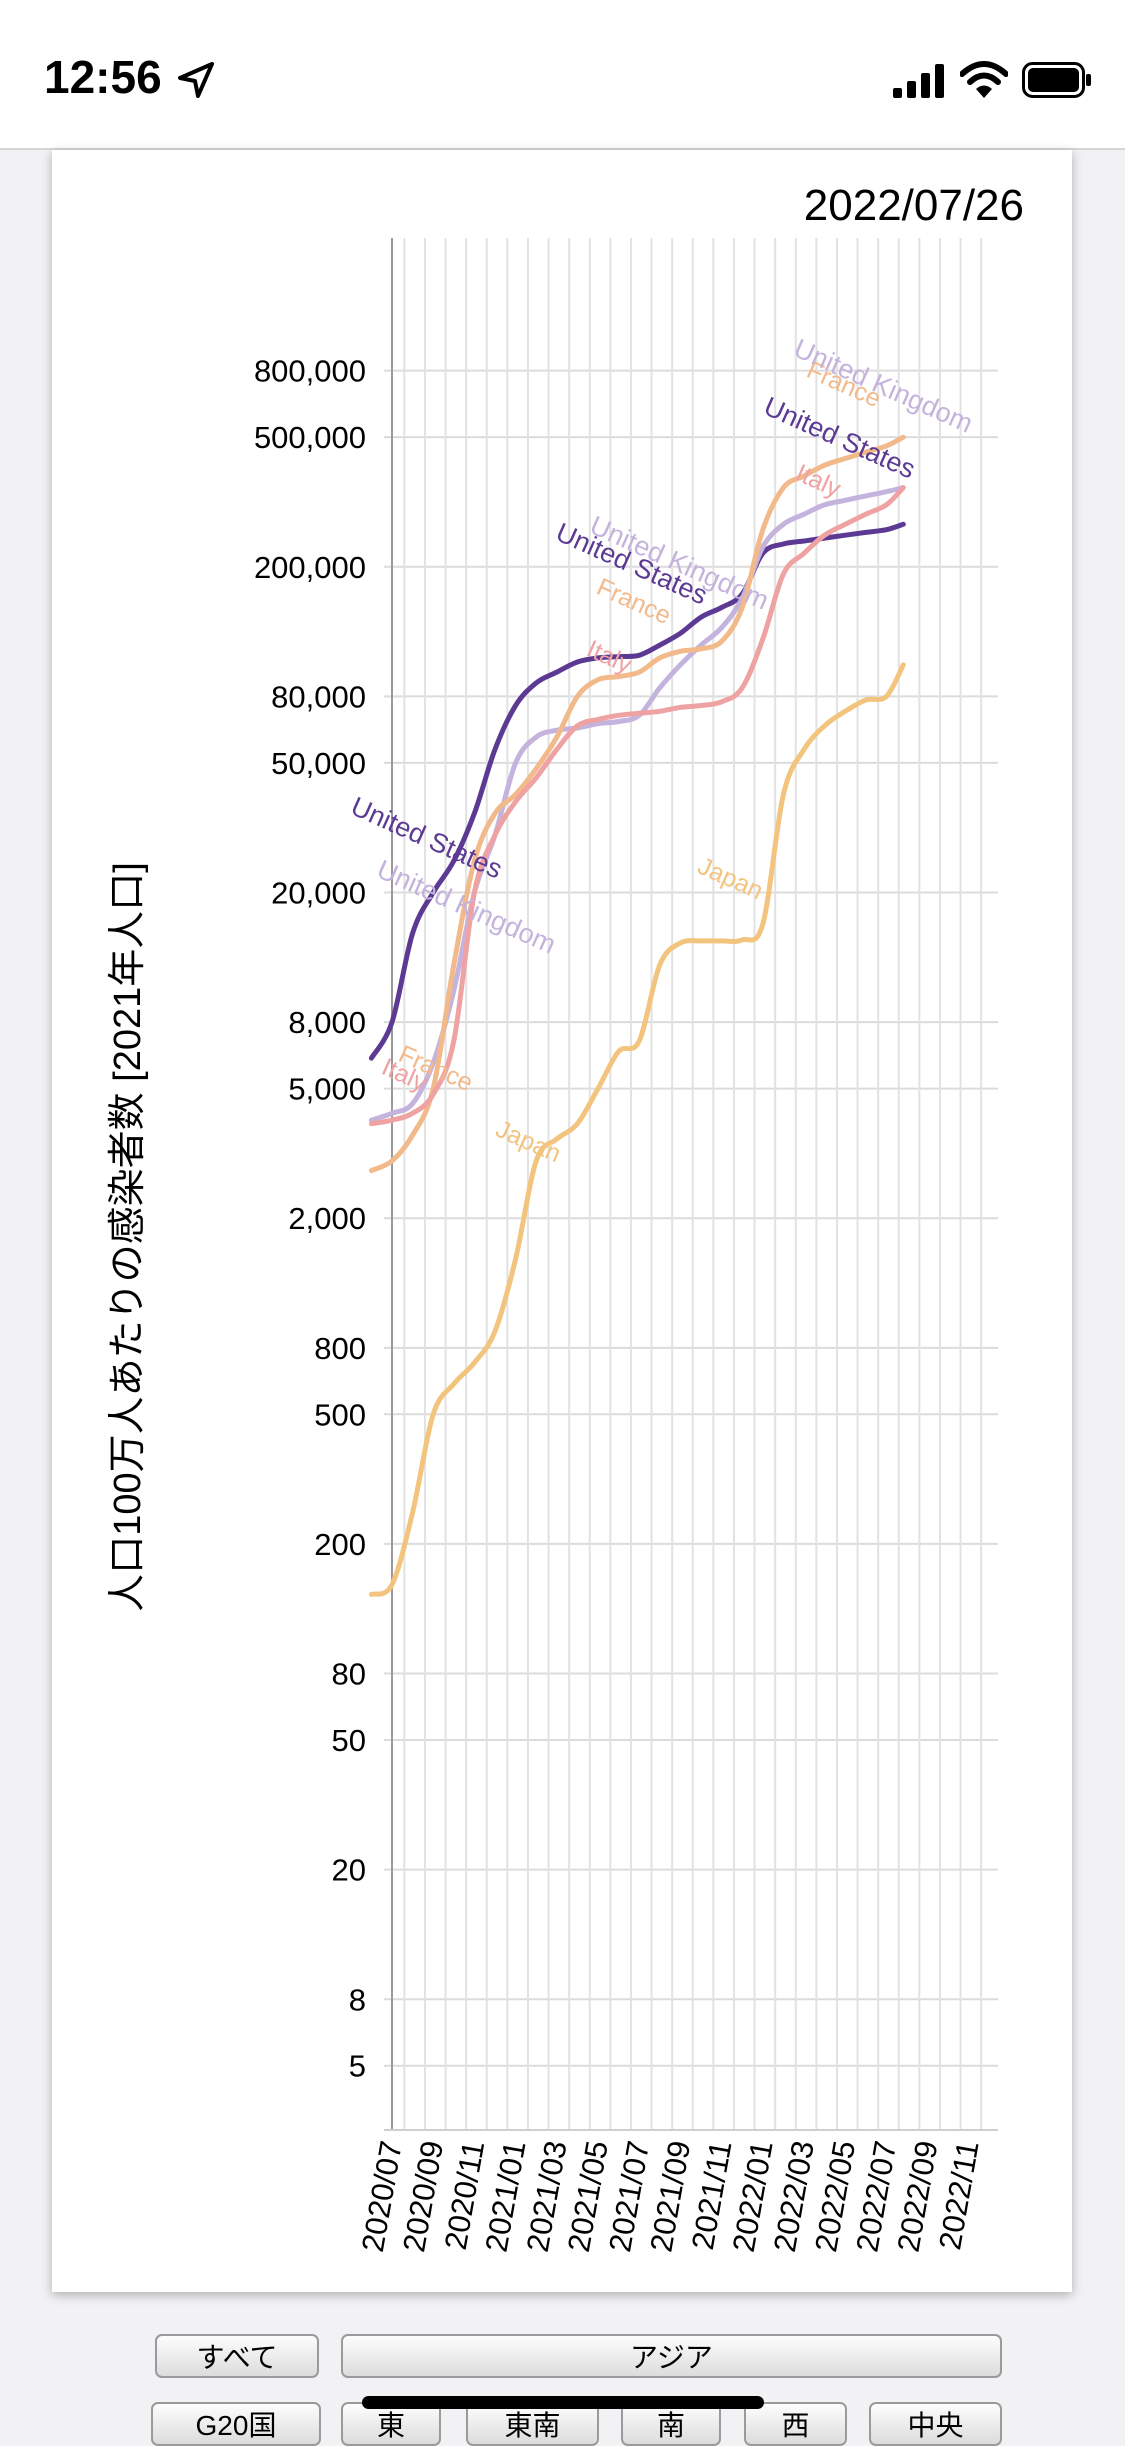 The height and width of the screenshot is (2446, 1125). Describe the element at coordinates (918, 81) in the screenshot. I see `cellular-signal-icon` at that location.